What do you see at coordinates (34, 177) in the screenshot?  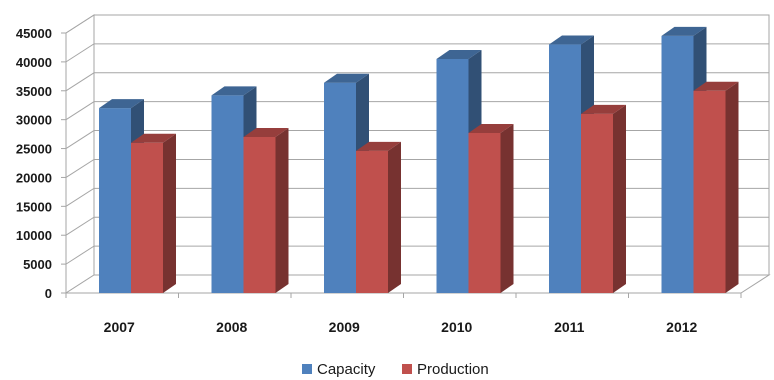 I see `y-tick-label: 20000` at bounding box center [34, 177].